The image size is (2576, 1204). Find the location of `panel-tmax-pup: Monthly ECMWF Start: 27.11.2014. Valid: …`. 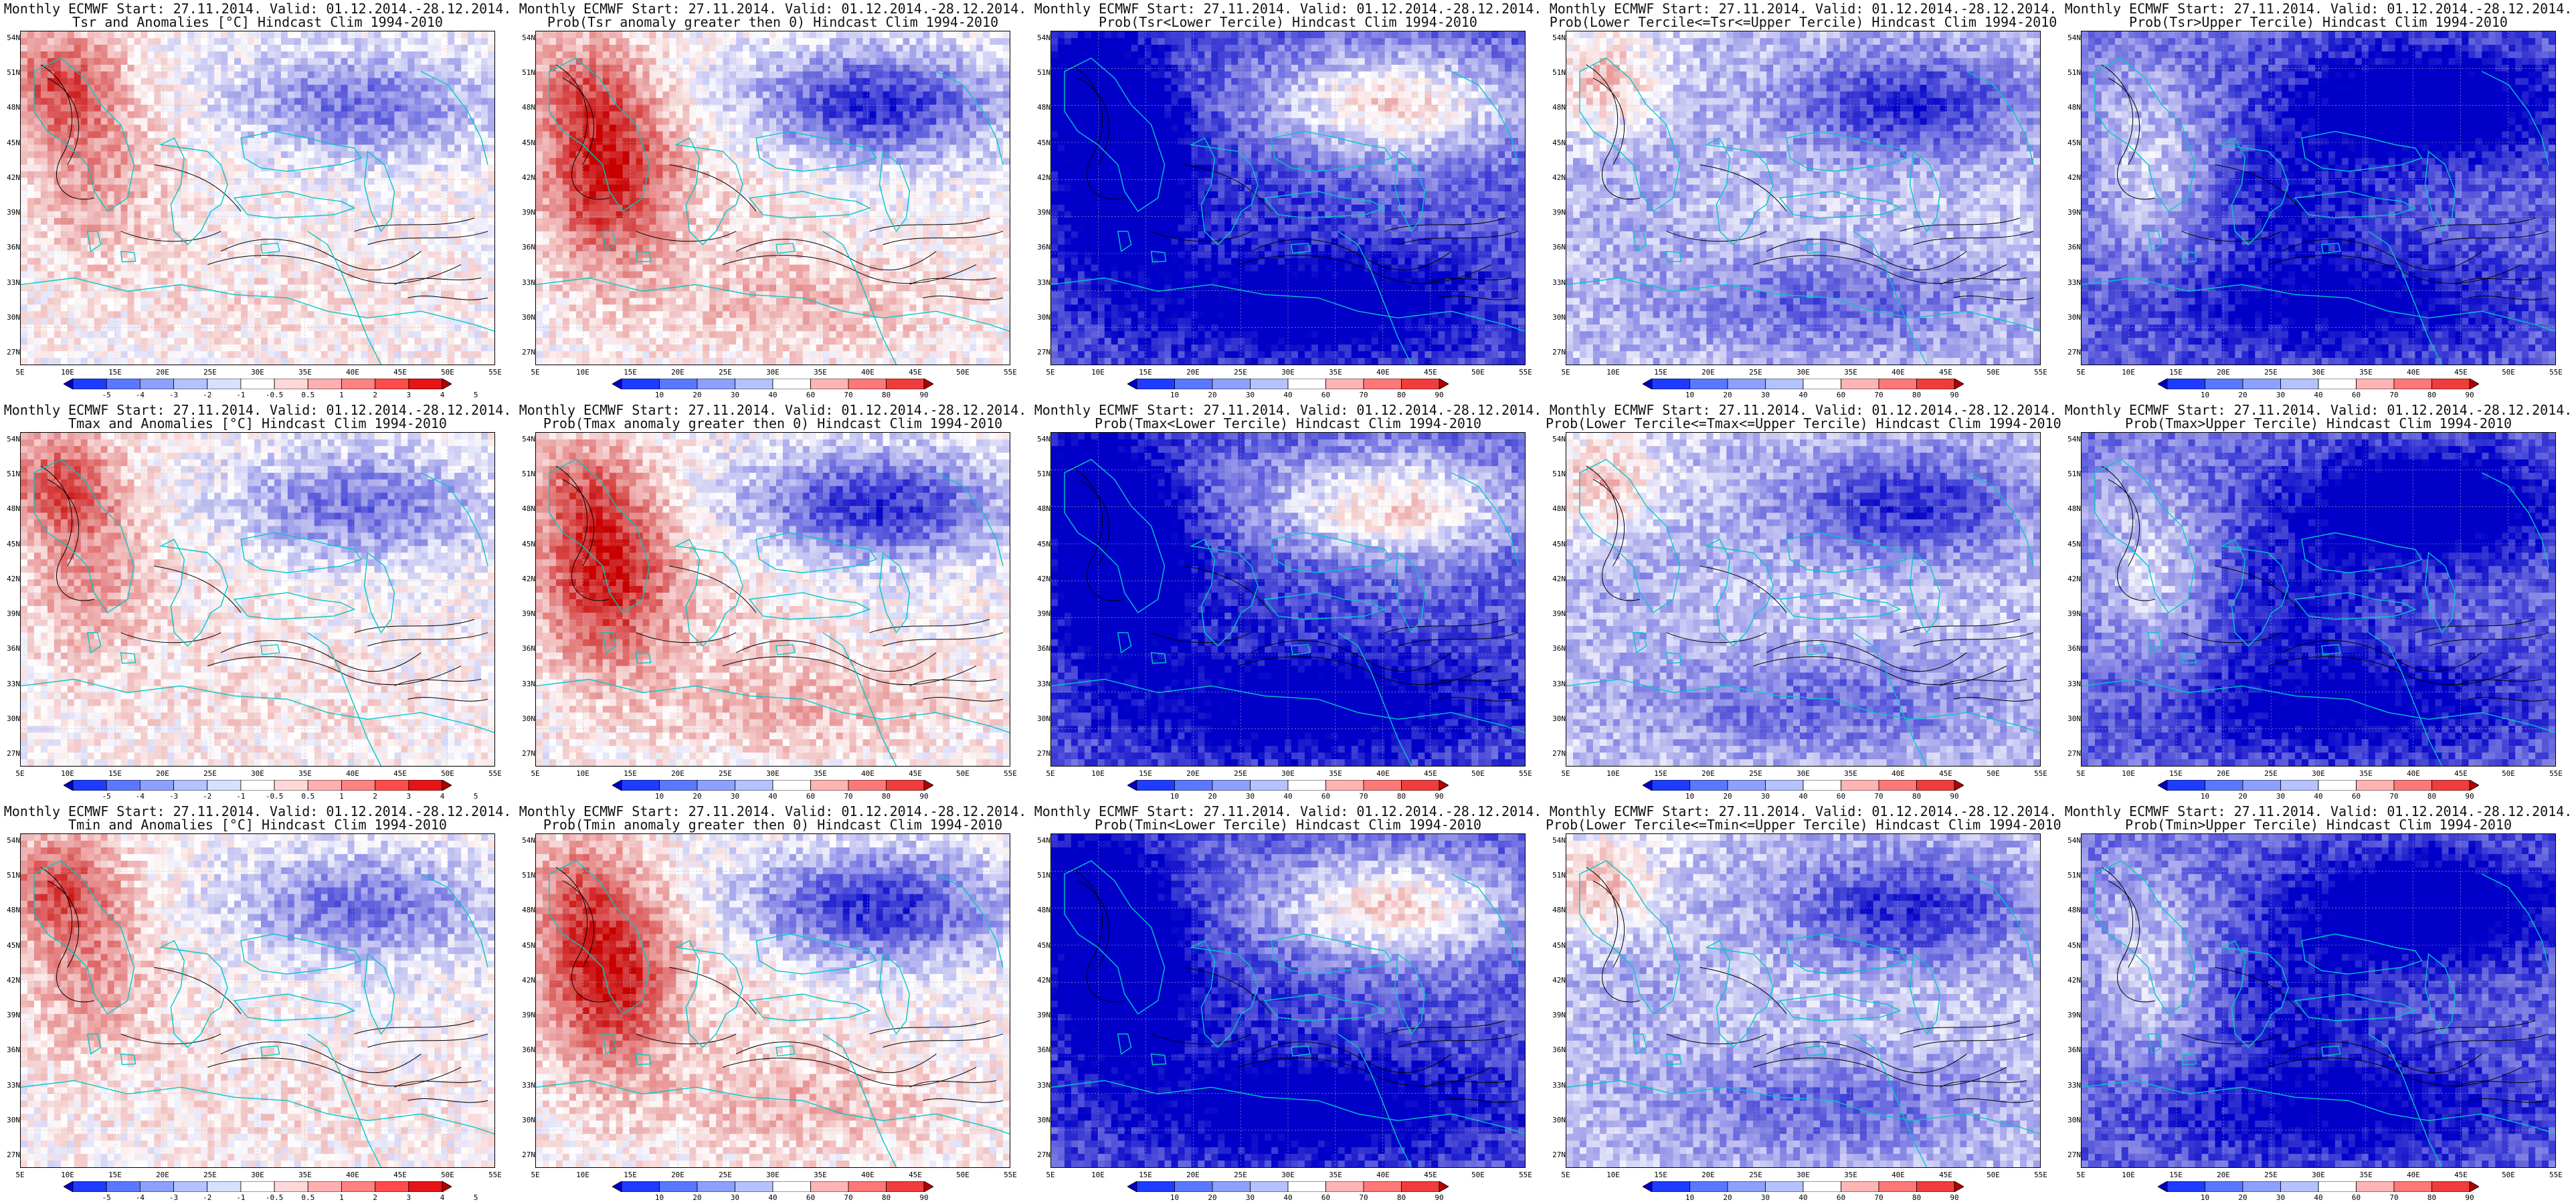

panel-tmax-pup: Monthly ECMWF Start: 27.11.2014. Valid: … is located at coordinates (2318, 602).